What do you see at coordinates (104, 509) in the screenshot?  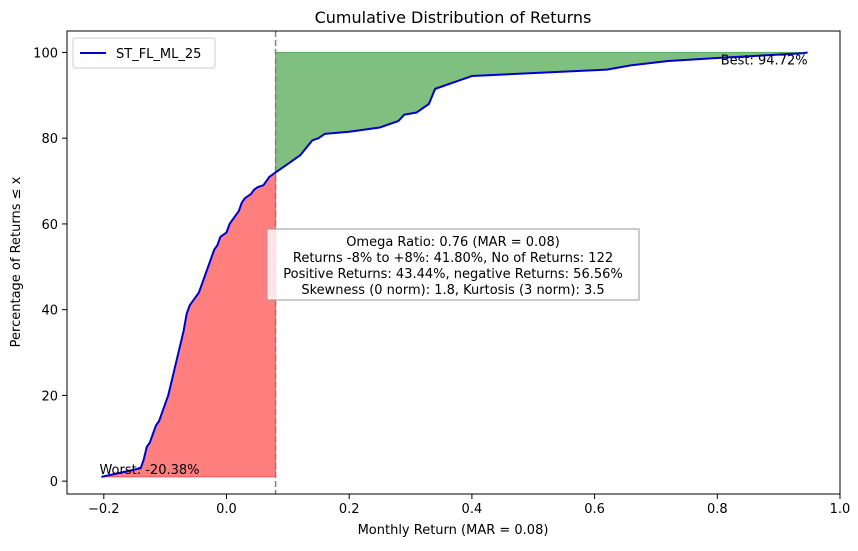 I see `x-tick-label: −0.2` at bounding box center [104, 509].